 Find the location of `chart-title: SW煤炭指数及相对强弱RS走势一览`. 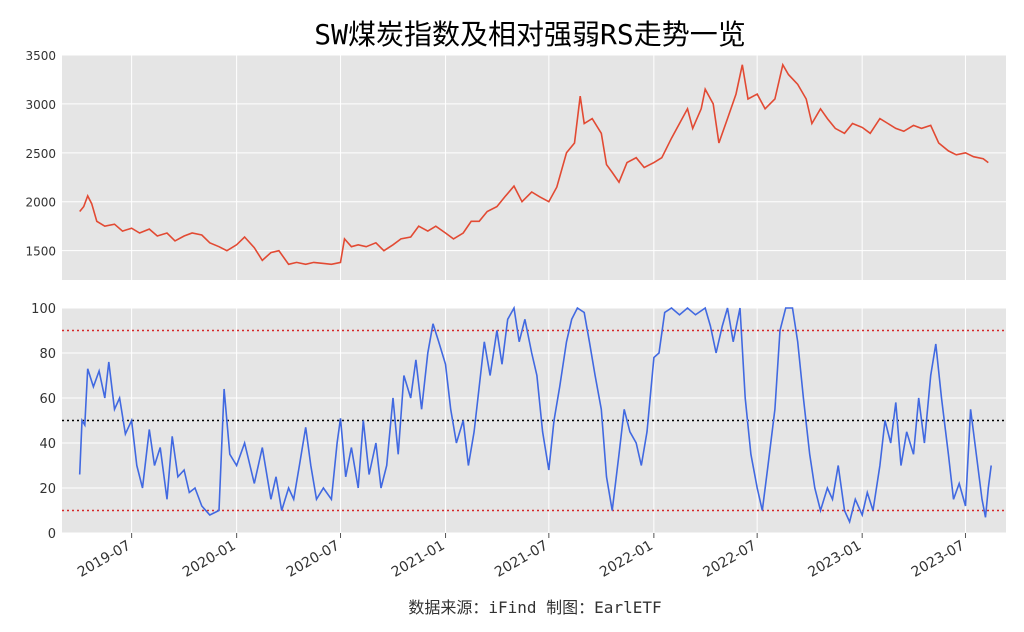

chart-title: SW煤炭指数及相对强弱RS走势一览 is located at coordinates (529, 34).